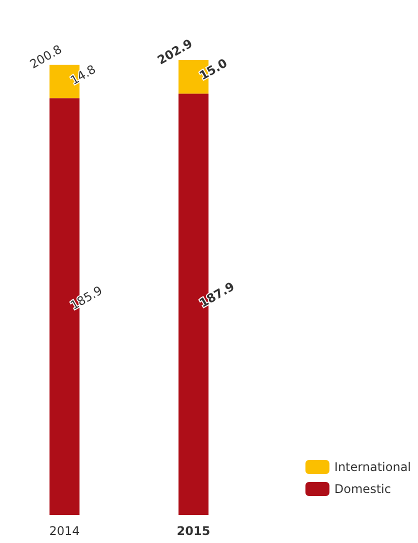 This screenshot has height=543, width=418. Describe the element at coordinates (373, 467) in the screenshot. I see `legend-label: International` at that location.